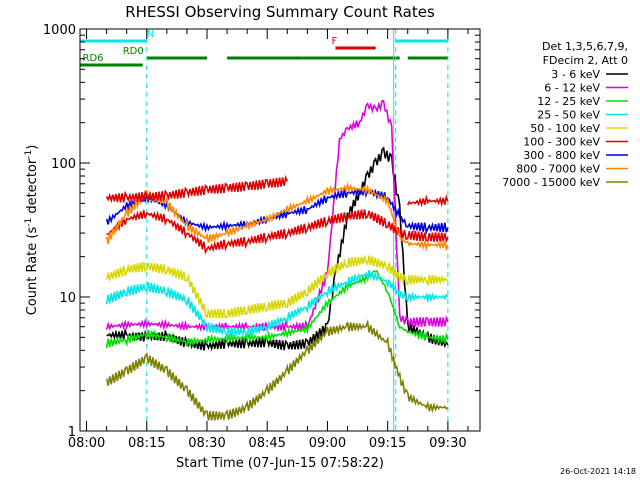 This screenshot has width=640, height=480. I want to click on legend-label: 6 - 12 keV, so click(572, 88).